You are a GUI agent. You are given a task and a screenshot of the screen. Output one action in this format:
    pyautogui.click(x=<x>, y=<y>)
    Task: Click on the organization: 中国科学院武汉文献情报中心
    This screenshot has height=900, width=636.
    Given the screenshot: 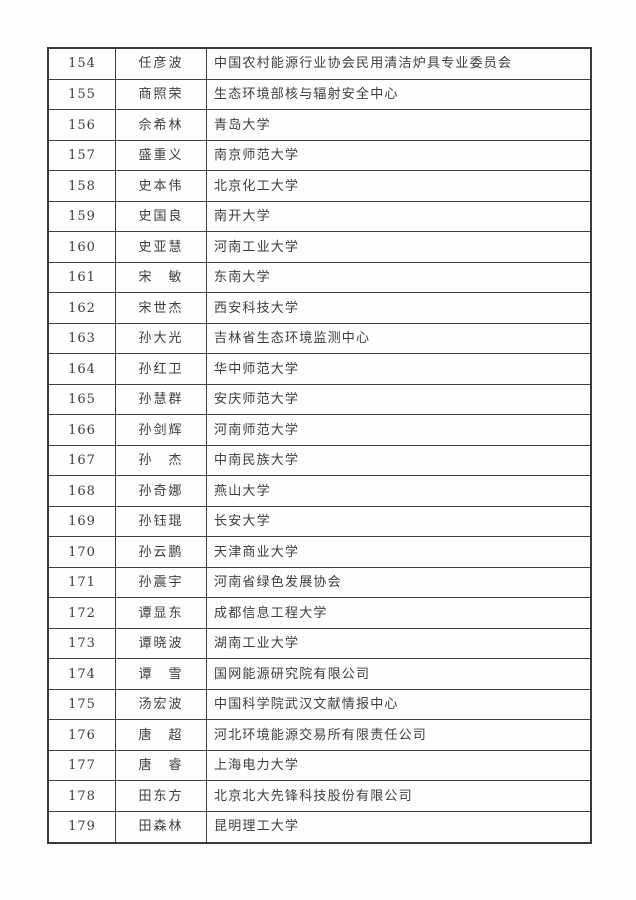 What is the action you would take?
    pyautogui.click(x=399, y=704)
    